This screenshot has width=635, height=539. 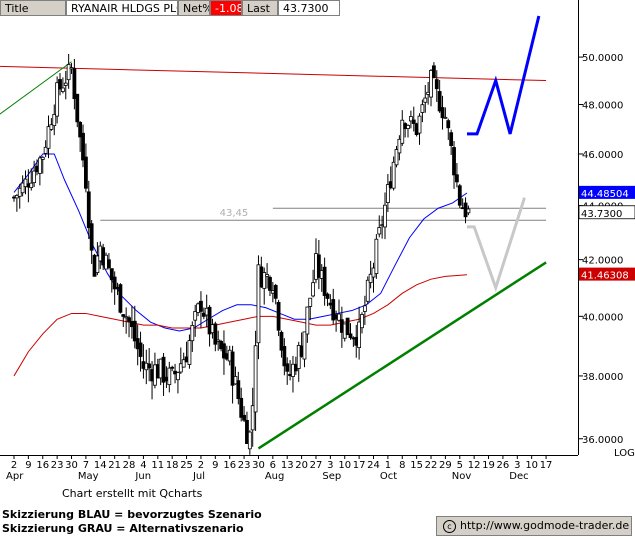 What do you see at coordinates (388, 476) in the screenshot?
I see `x-month-label: Oct` at bounding box center [388, 476].